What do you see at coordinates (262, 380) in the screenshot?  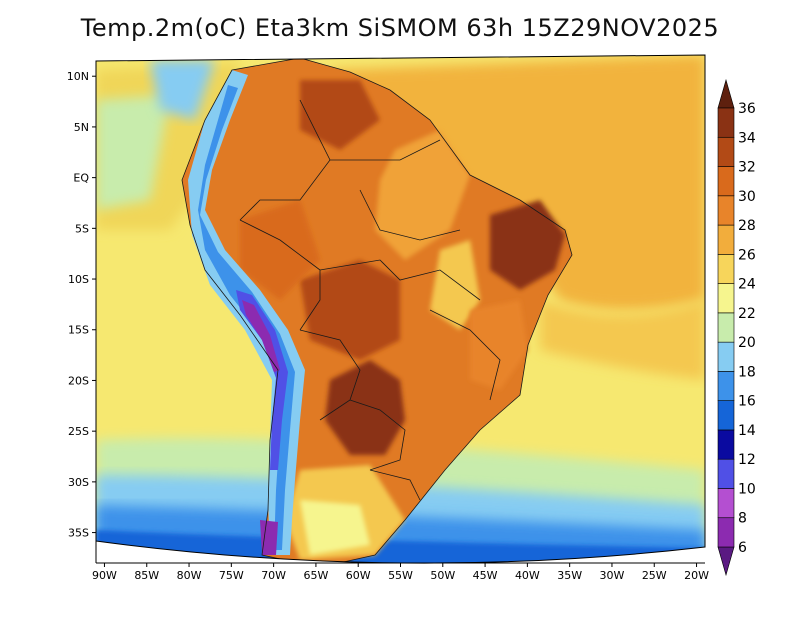 I see `altiplano-cold` at bounding box center [262, 380].